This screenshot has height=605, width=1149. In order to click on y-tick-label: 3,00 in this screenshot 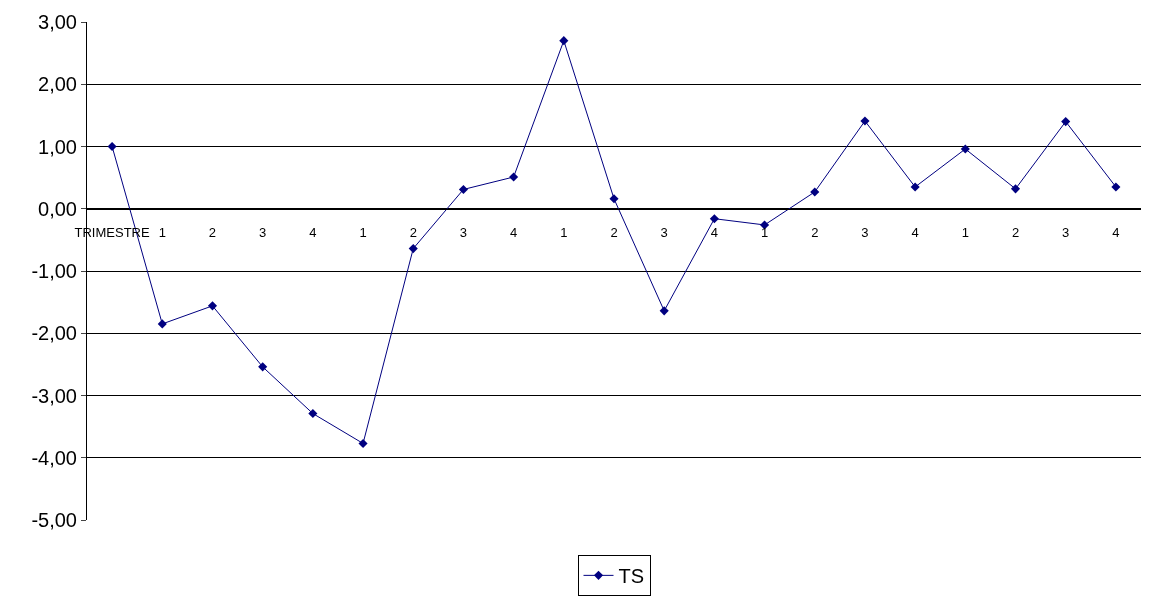, I will do `click(57, 22)`.